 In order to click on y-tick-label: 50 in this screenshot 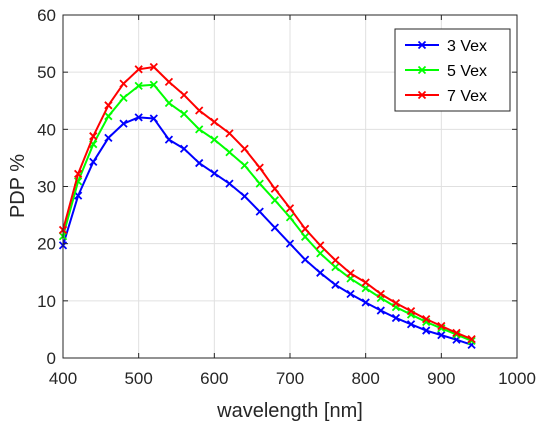, I will do `click(46, 72)`.